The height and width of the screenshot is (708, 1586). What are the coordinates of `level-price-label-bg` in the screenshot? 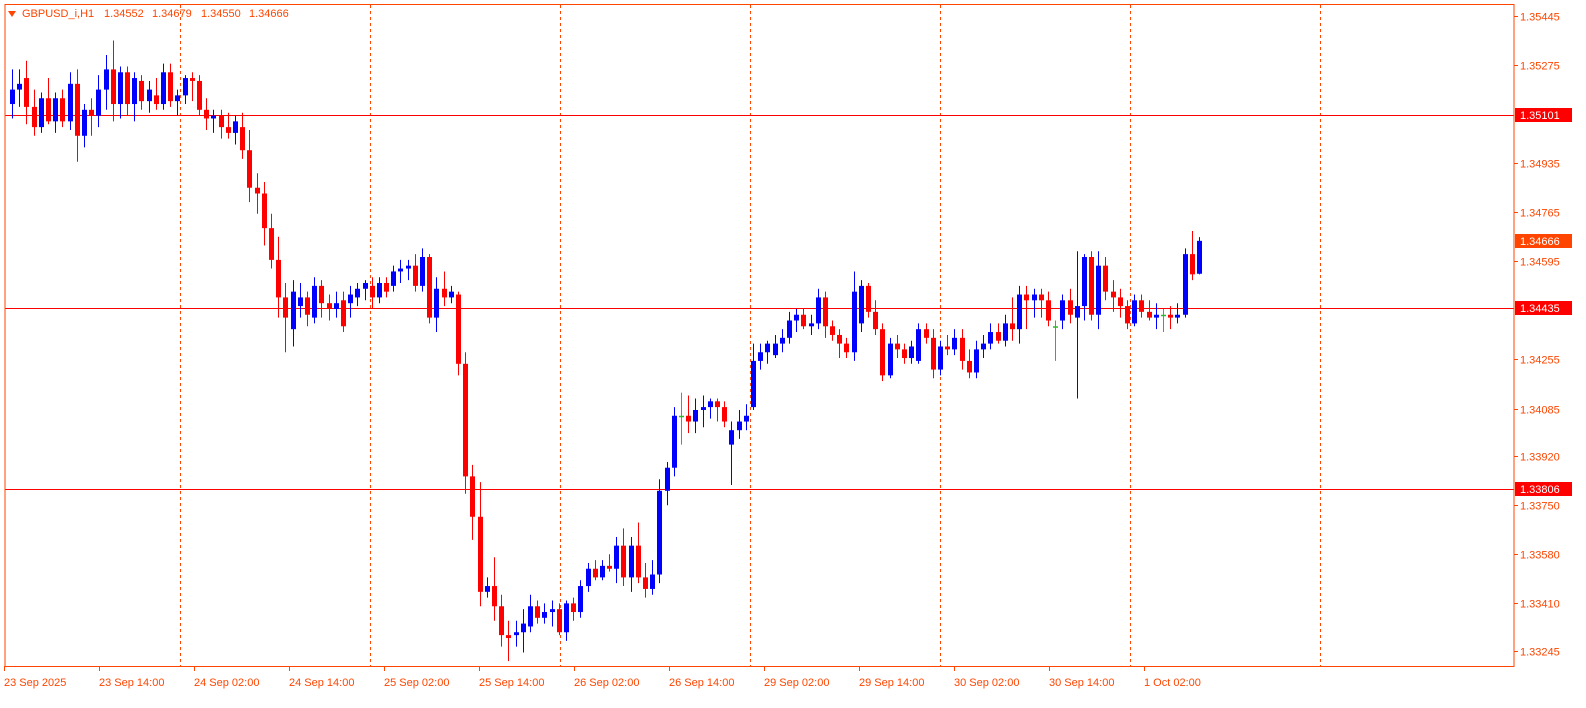 It's located at (1543, 489).